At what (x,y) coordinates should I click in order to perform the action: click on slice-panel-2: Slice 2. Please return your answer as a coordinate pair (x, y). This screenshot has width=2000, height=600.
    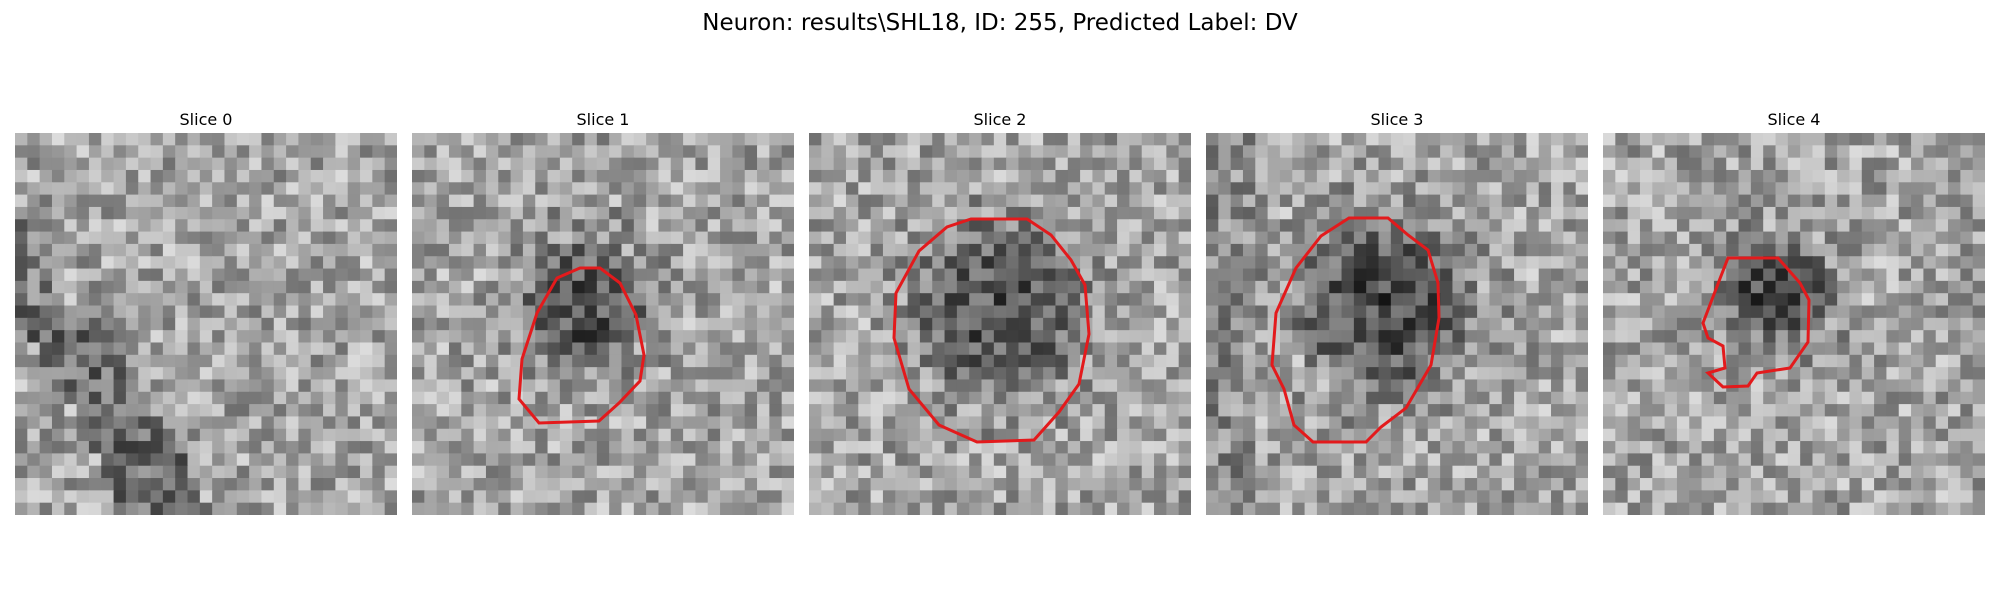
    Looking at the image, I should click on (1000, 311).